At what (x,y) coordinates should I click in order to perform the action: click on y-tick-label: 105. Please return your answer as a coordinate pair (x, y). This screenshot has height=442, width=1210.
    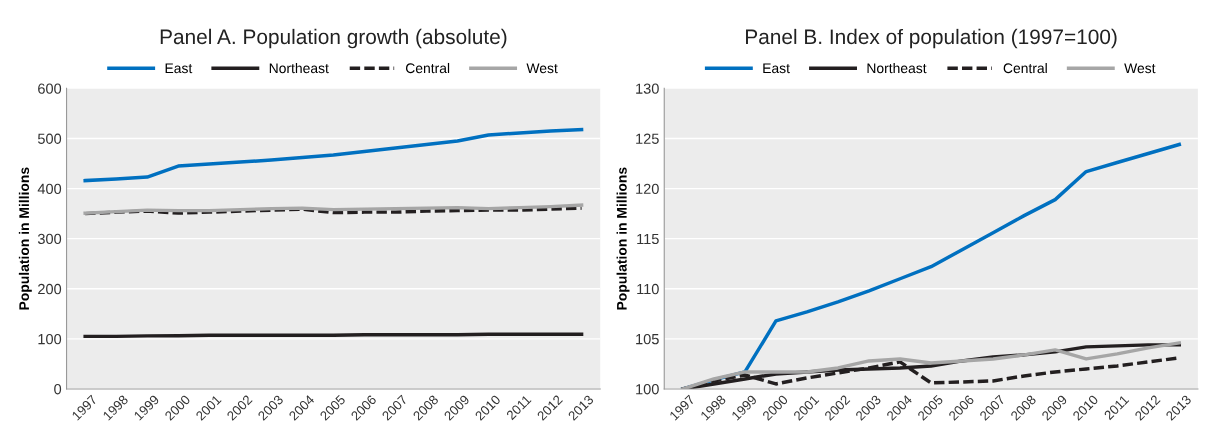
    Looking at the image, I should click on (647, 339).